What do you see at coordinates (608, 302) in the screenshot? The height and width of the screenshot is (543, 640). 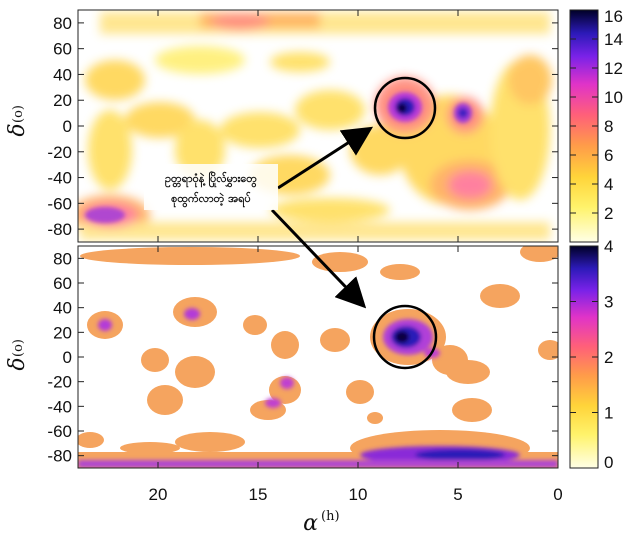 I see `colorbar-tick-label: 3` at bounding box center [608, 302].